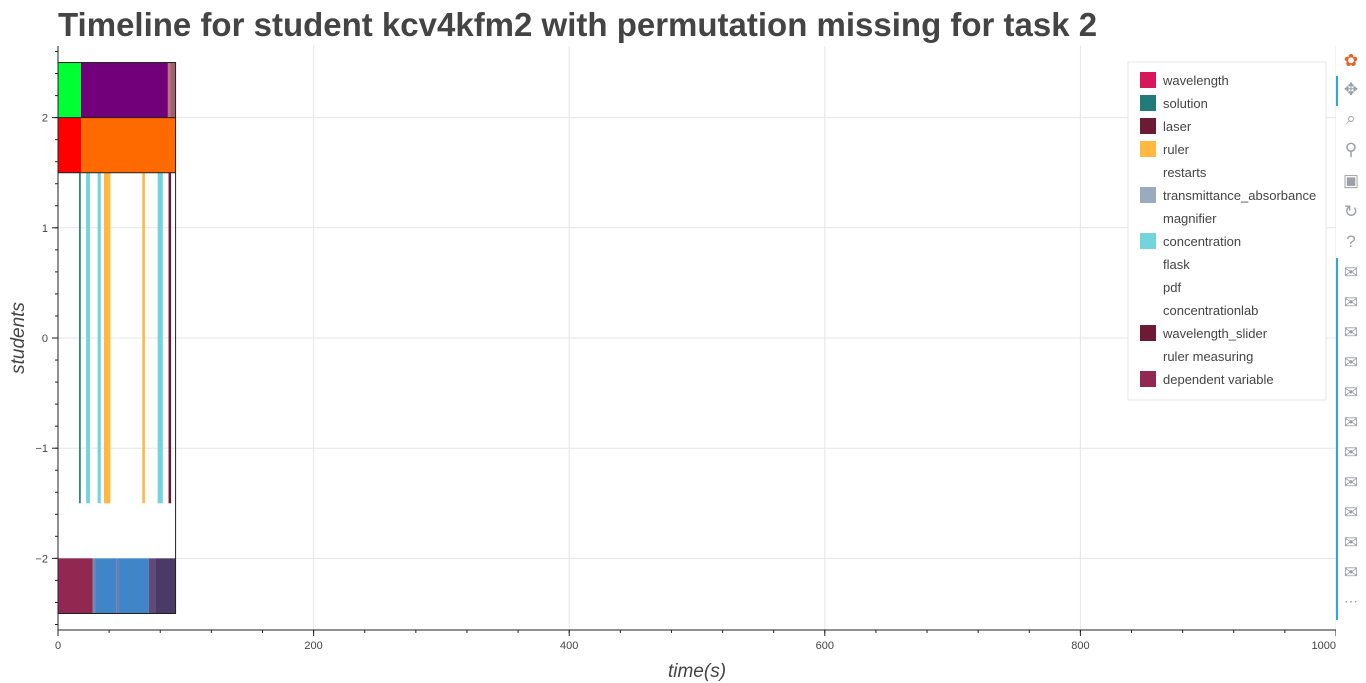 The image size is (1366, 683). I want to click on legend-label: ruler measuring, so click(1208, 356).